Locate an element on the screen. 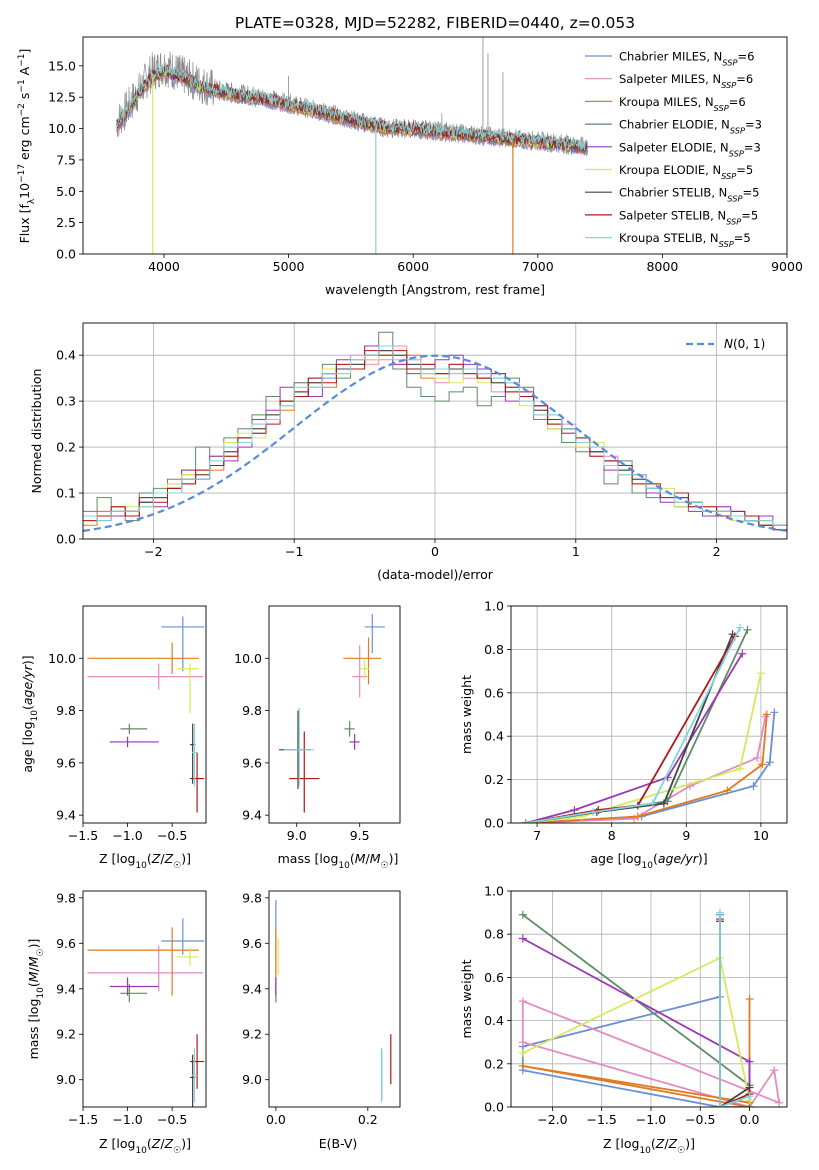  y-axis-label: mass [log10(M/M☉)] is located at coordinates (36, 999).